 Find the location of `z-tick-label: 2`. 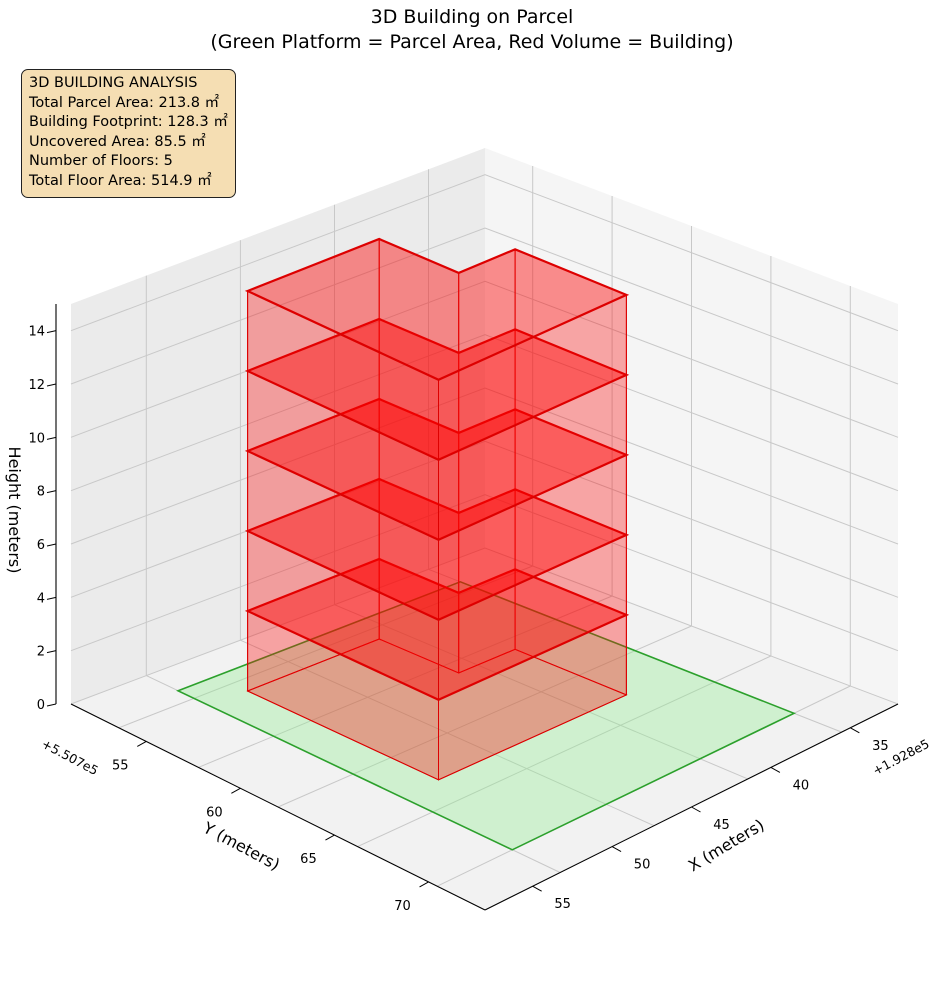

z-tick-label: 2 is located at coordinates (41, 652).